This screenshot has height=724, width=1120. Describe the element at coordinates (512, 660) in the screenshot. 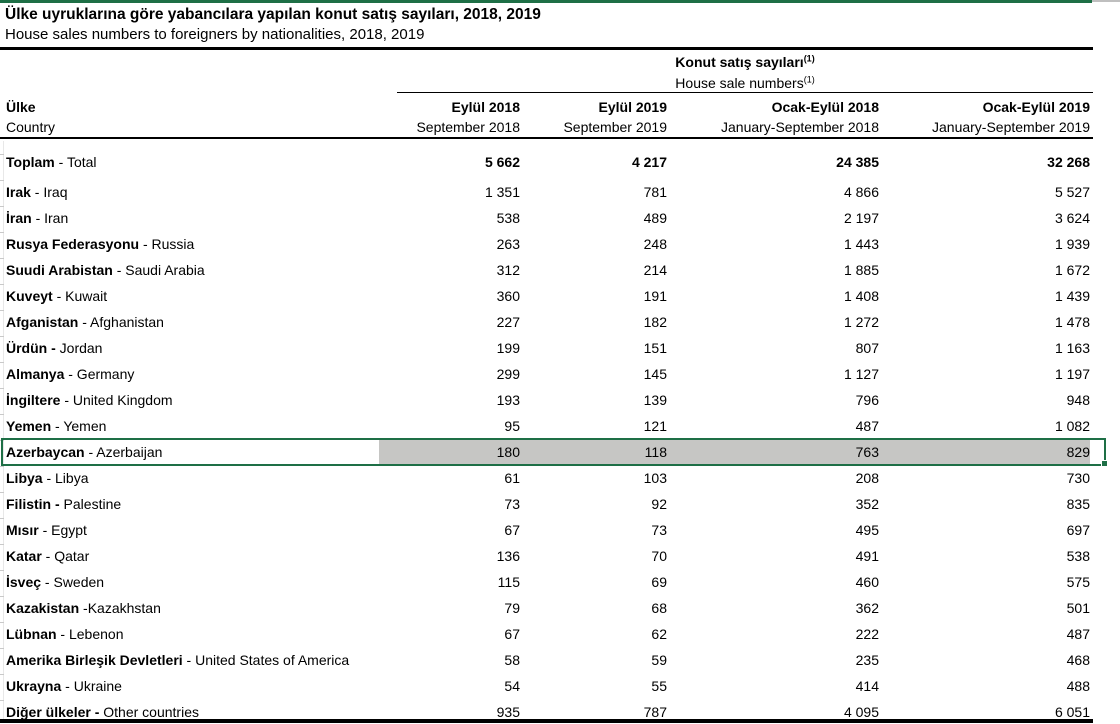

I see `cell-sep2018: 58` at that location.